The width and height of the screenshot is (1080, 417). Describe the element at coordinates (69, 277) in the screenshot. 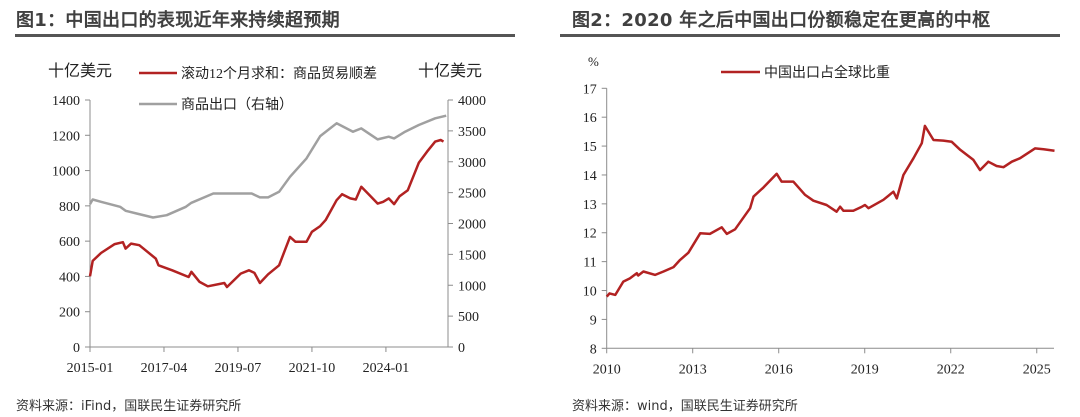

I see `chart1-left-tick-label: 400` at that location.